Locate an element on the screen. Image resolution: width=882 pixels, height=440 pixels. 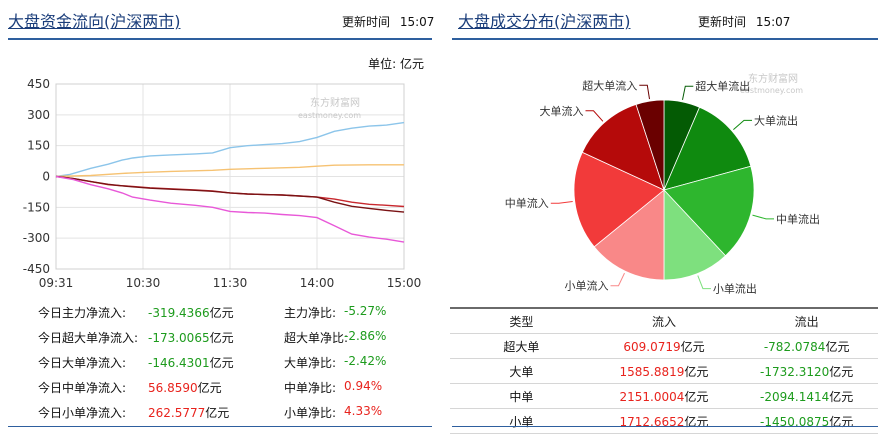
cell-in-number: 1712.6652 is located at coordinates (652, 421).